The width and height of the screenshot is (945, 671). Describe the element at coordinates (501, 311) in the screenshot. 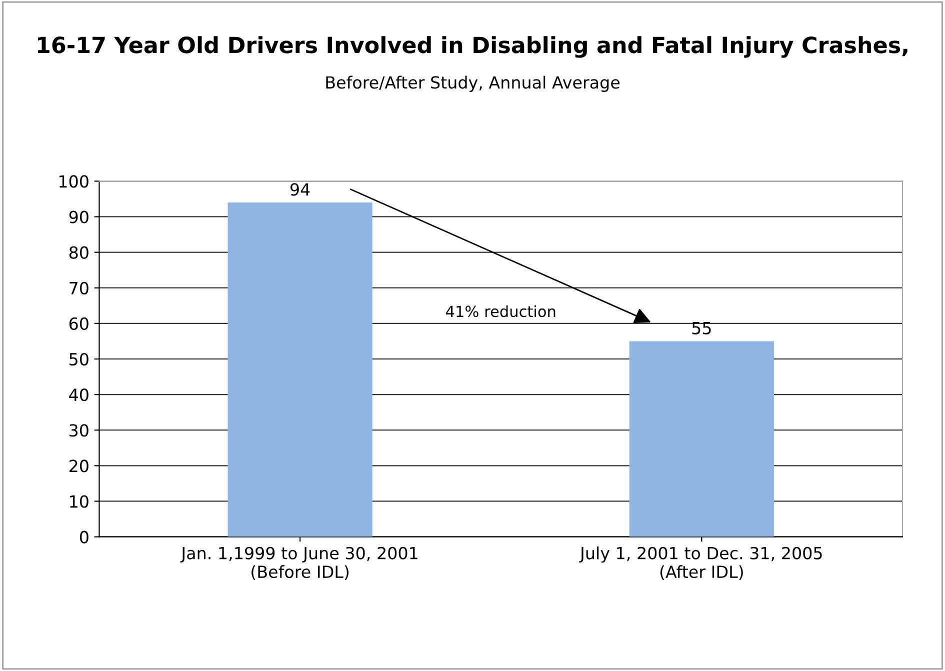

I see `annotation: 41% reduction` at that location.